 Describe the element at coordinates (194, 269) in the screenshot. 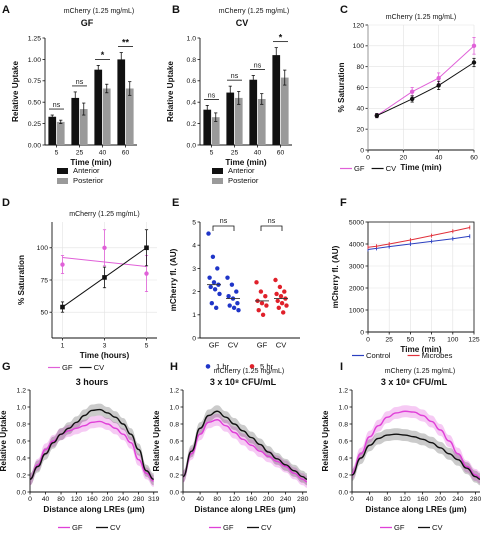

I see `y-tick-label: 3` at that location.